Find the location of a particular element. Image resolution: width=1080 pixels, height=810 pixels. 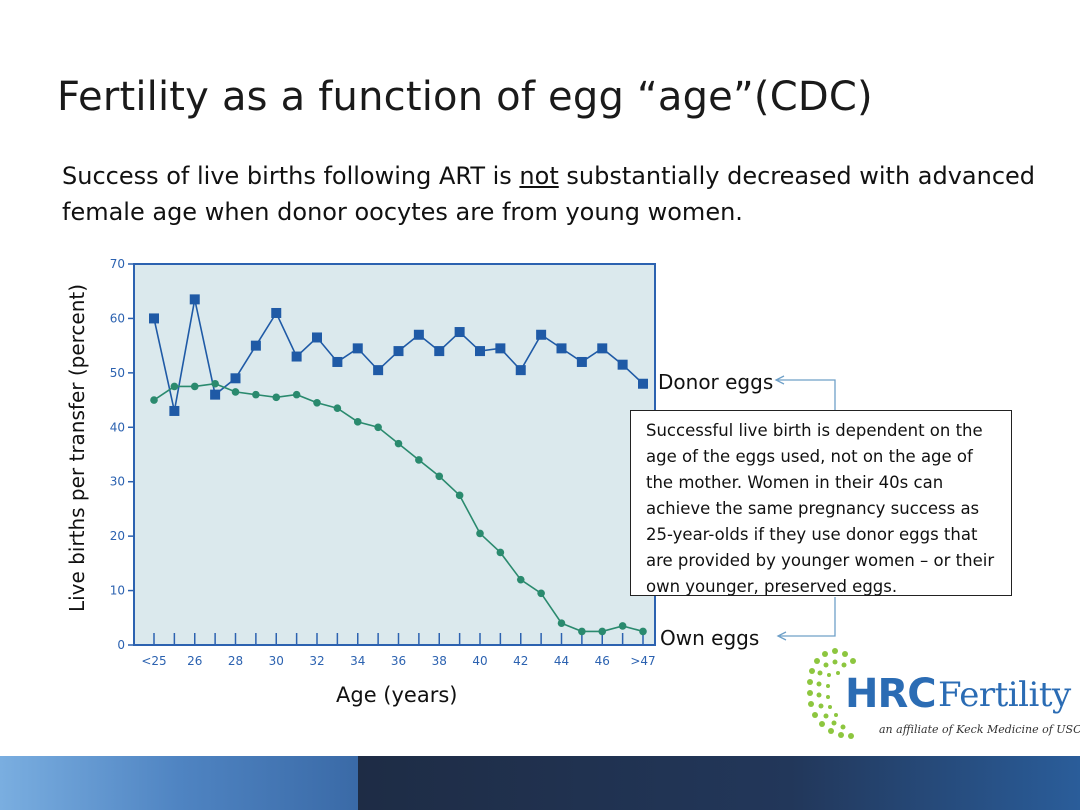

footer-bar is located at coordinates (540, 783).